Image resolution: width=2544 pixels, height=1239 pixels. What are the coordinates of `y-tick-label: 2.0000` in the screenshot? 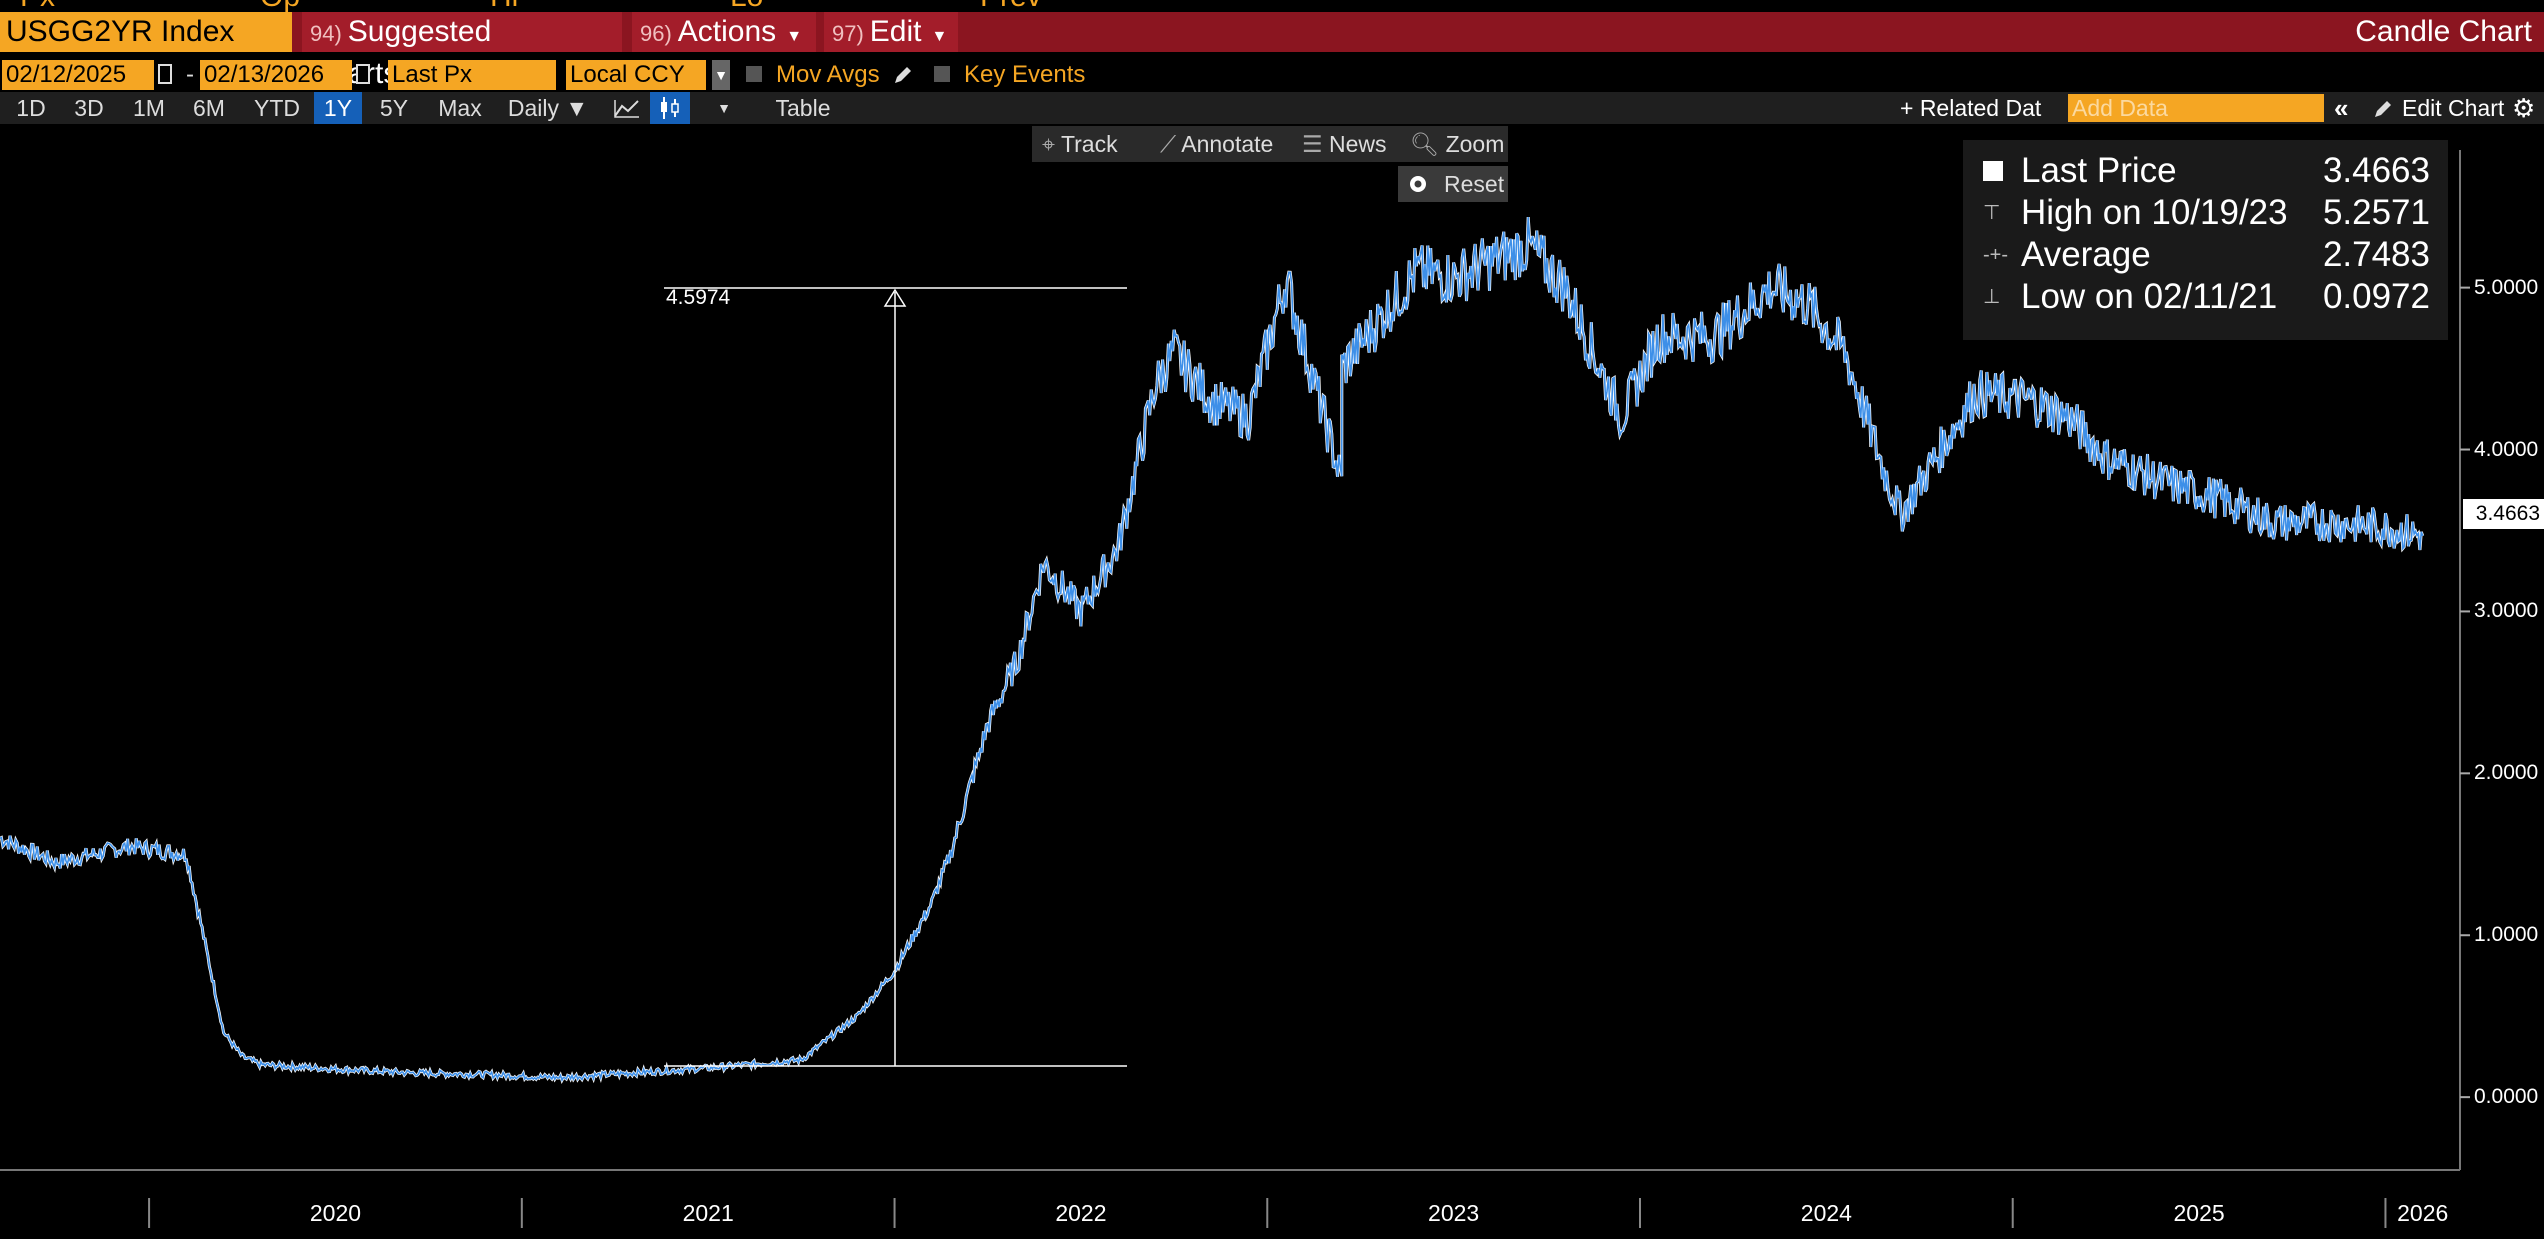 It's located at (2506, 773).